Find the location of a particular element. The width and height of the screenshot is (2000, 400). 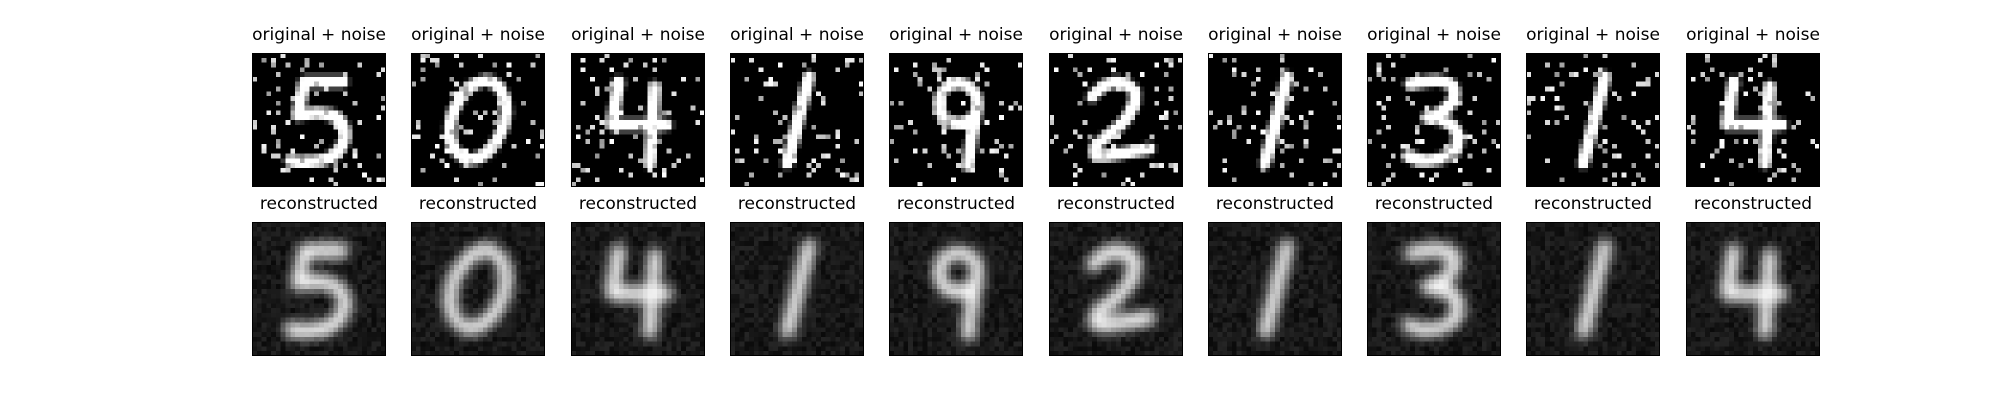

reconstructed-title-7: reconstructed is located at coordinates (1275, 204).